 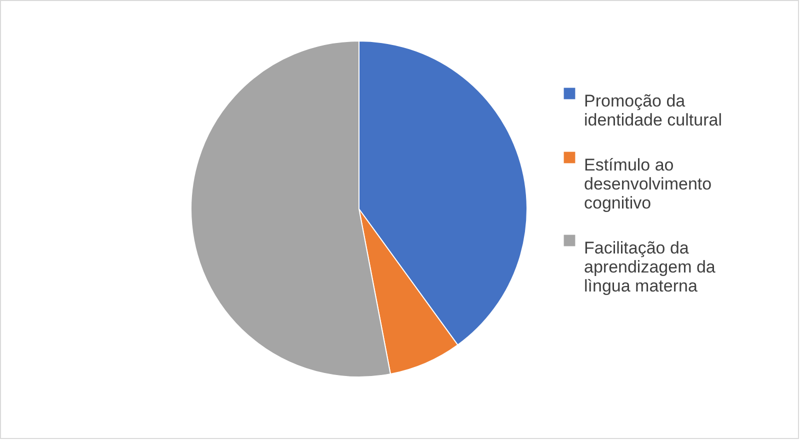 I want to click on legend-label: Facilitação da aprendizagem da lìngua materna, so click(x=650, y=267).